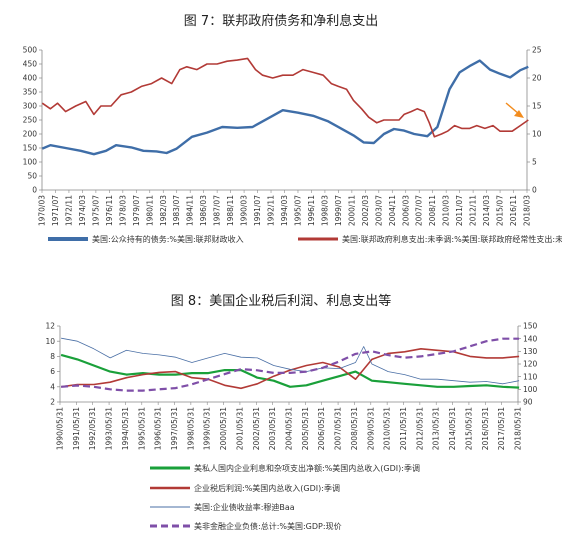 The image size is (562, 543). Describe the element at coordinates (158, 428) in the screenshot. I see `x-tick-label: 1996/05/31` at that location.